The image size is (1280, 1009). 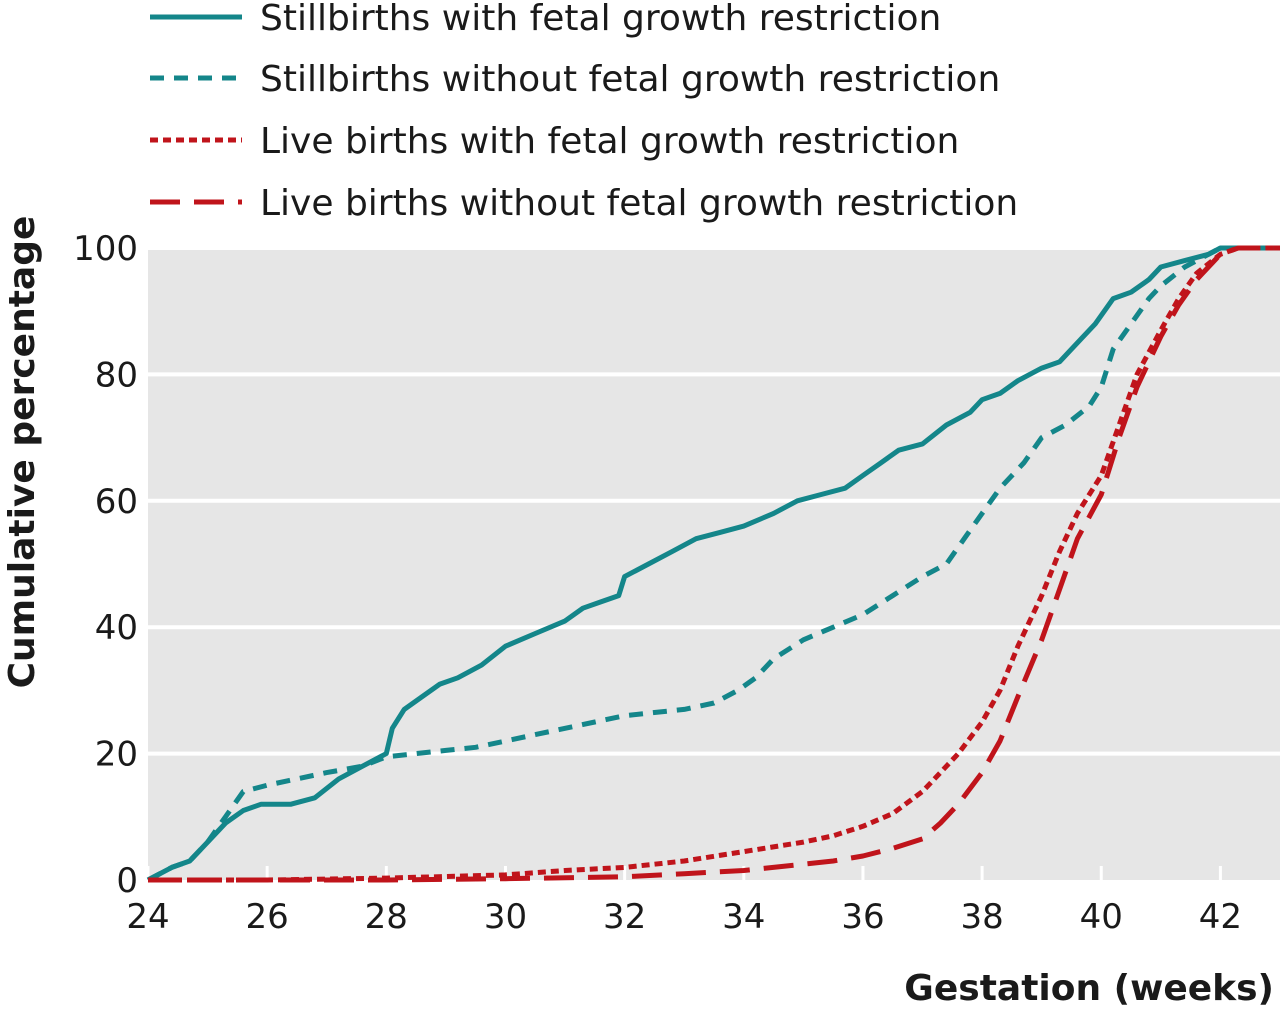 What do you see at coordinates (267, 917) in the screenshot?
I see `x-tick-label-26: 26` at bounding box center [267, 917].